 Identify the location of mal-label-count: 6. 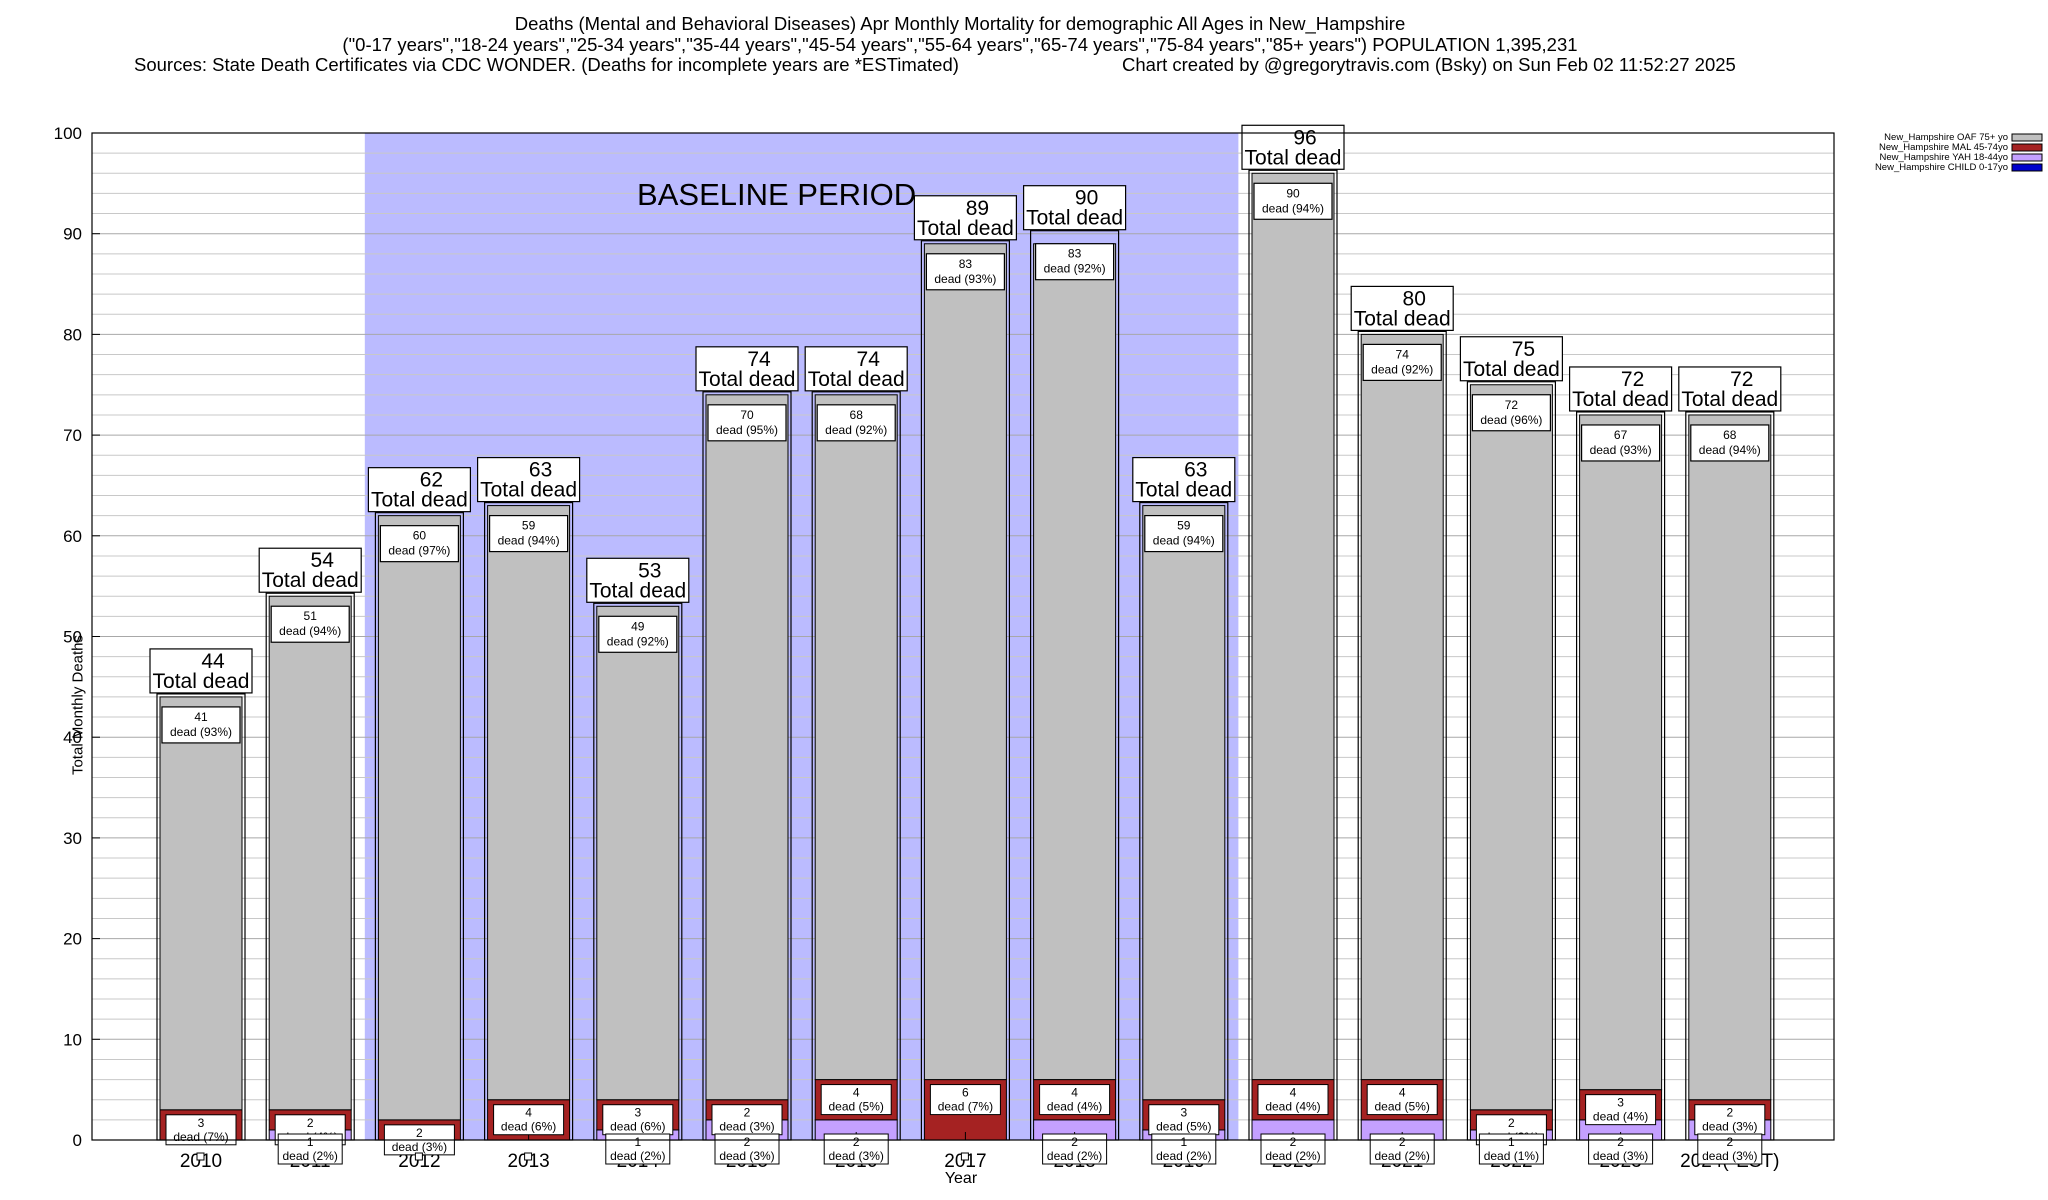
(965, 1093).